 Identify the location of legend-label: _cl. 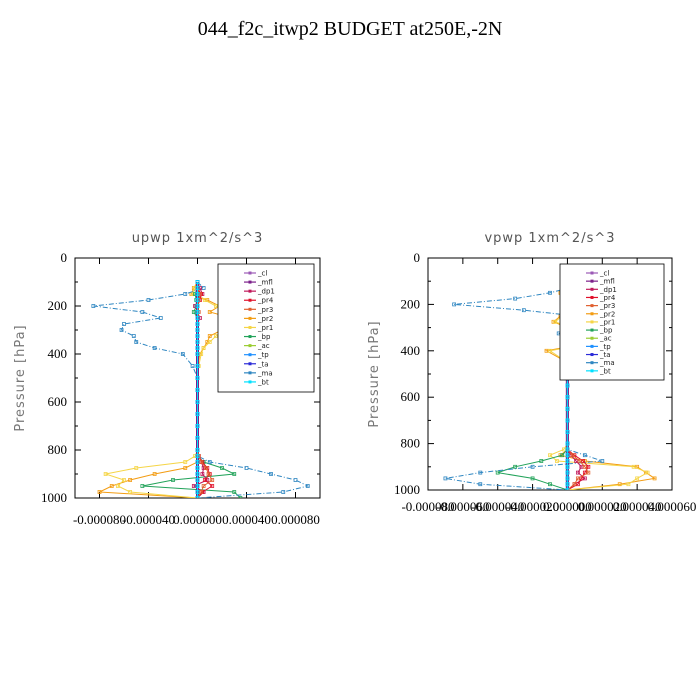
(262, 274).